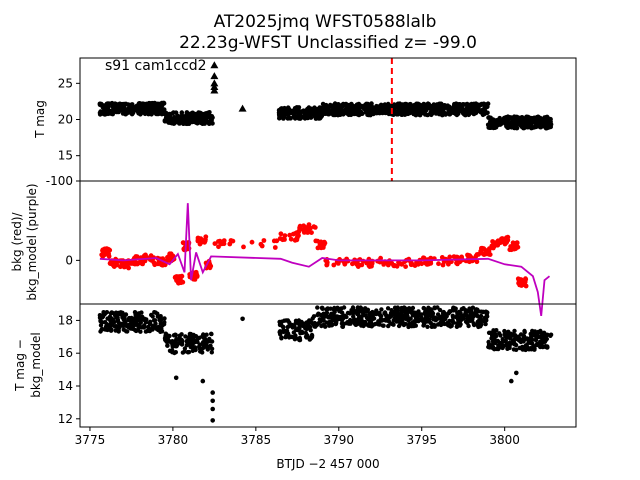 This screenshot has width=640, height=480. What do you see at coordinates (339, 440) in the screenshot?
I see `x-tick-label: 3790` at bounding box center [339, 440].